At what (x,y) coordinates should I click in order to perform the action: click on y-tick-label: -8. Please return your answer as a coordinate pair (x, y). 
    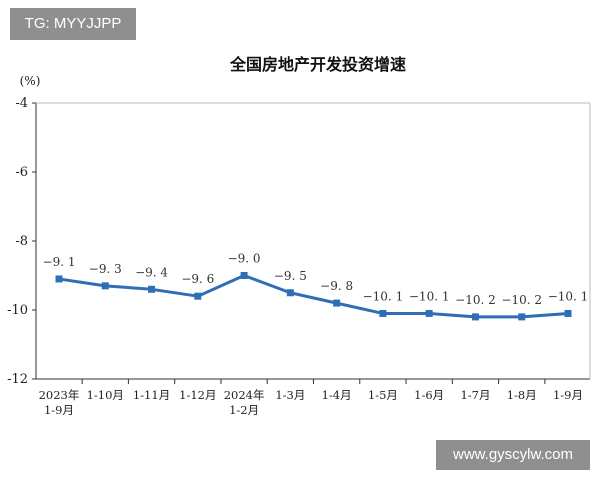
    Looking at the image, I should click on (21, 241).